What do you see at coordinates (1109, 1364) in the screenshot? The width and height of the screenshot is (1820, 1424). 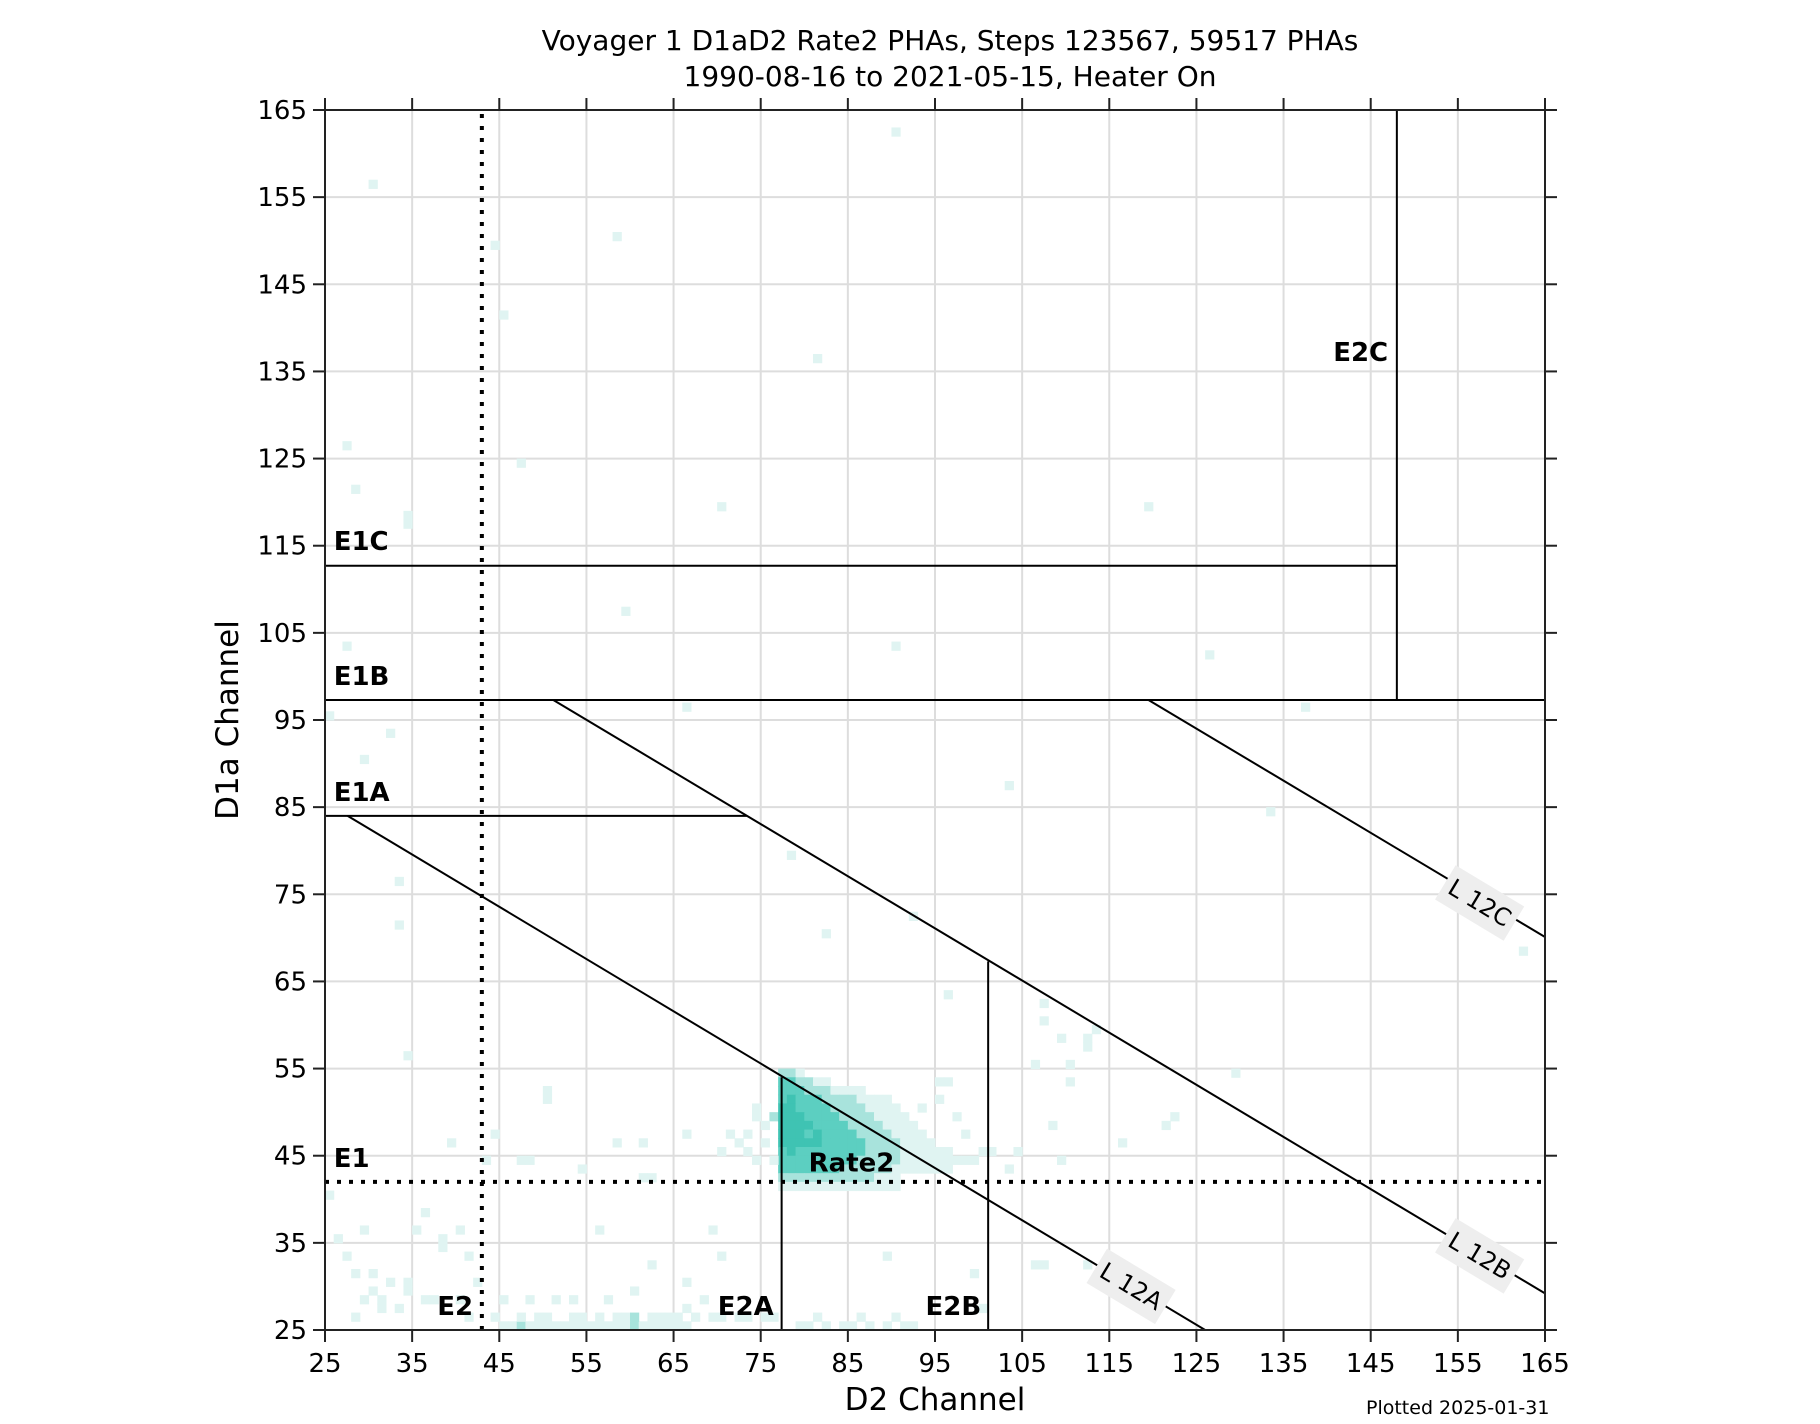 I see `x-tick-label: 115` at bounding box center [1109, 1364].